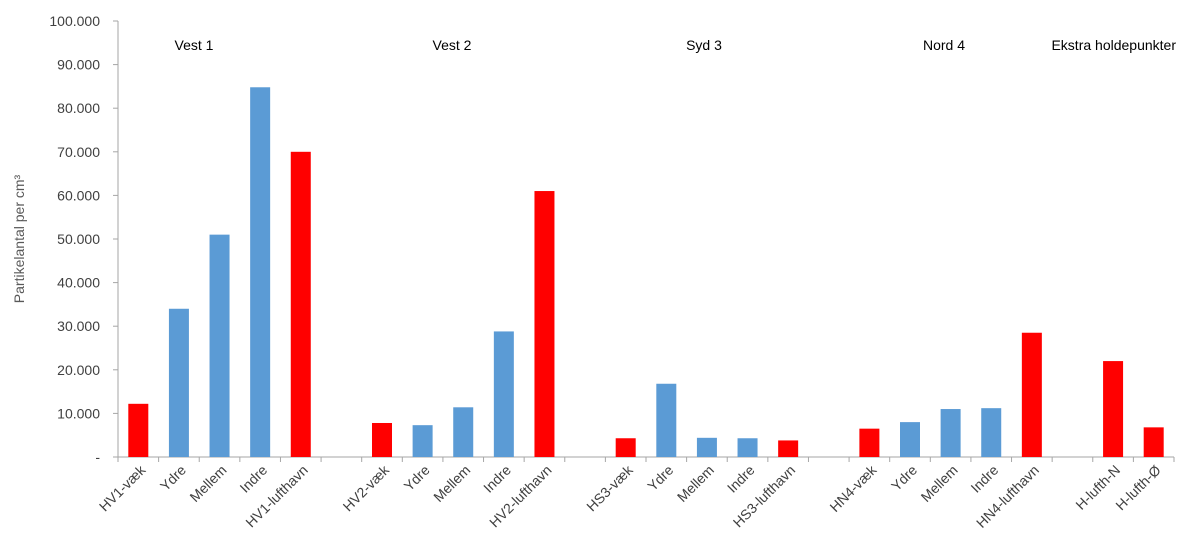  What do you see at coordinates (122, 487) in the screenshot?
I see `category-label: HV1-væk` at bounding box center [122, 487].